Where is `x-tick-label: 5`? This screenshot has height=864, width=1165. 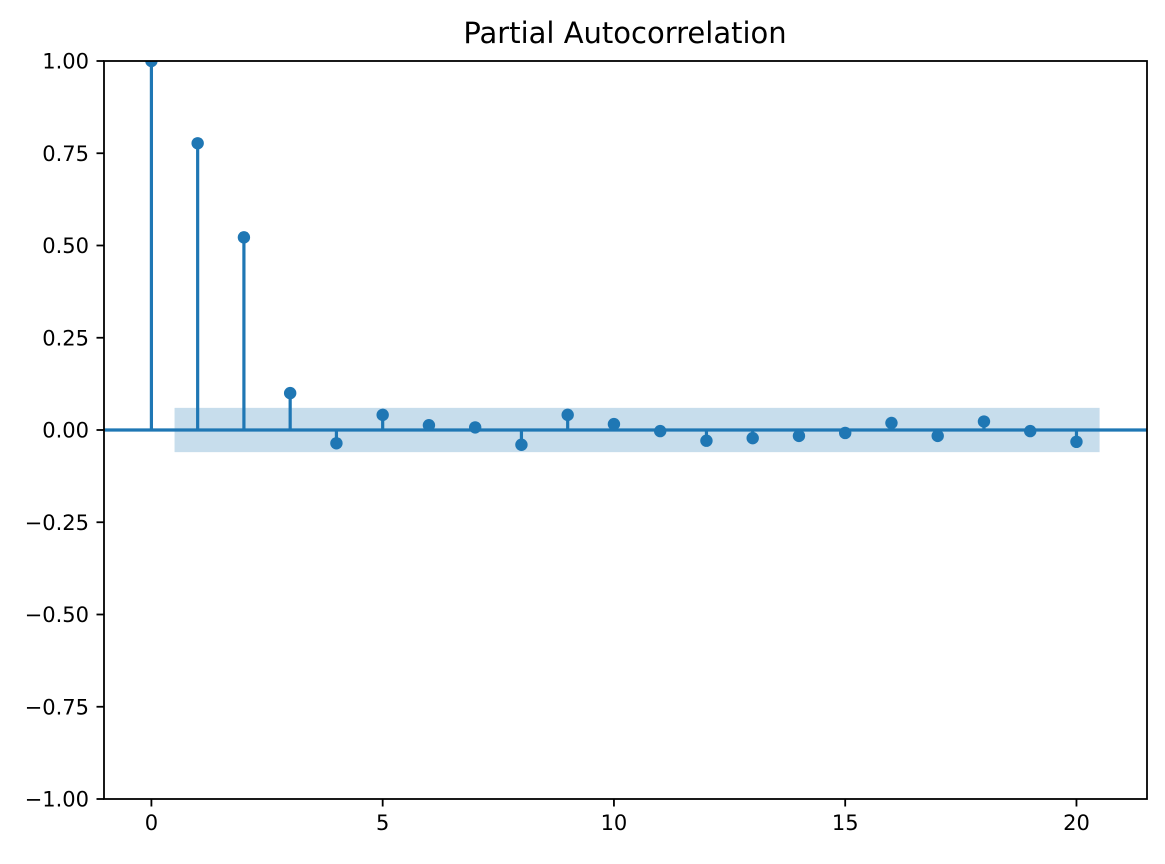
x-tick-label: 5 is located at coordinates (382, 823).